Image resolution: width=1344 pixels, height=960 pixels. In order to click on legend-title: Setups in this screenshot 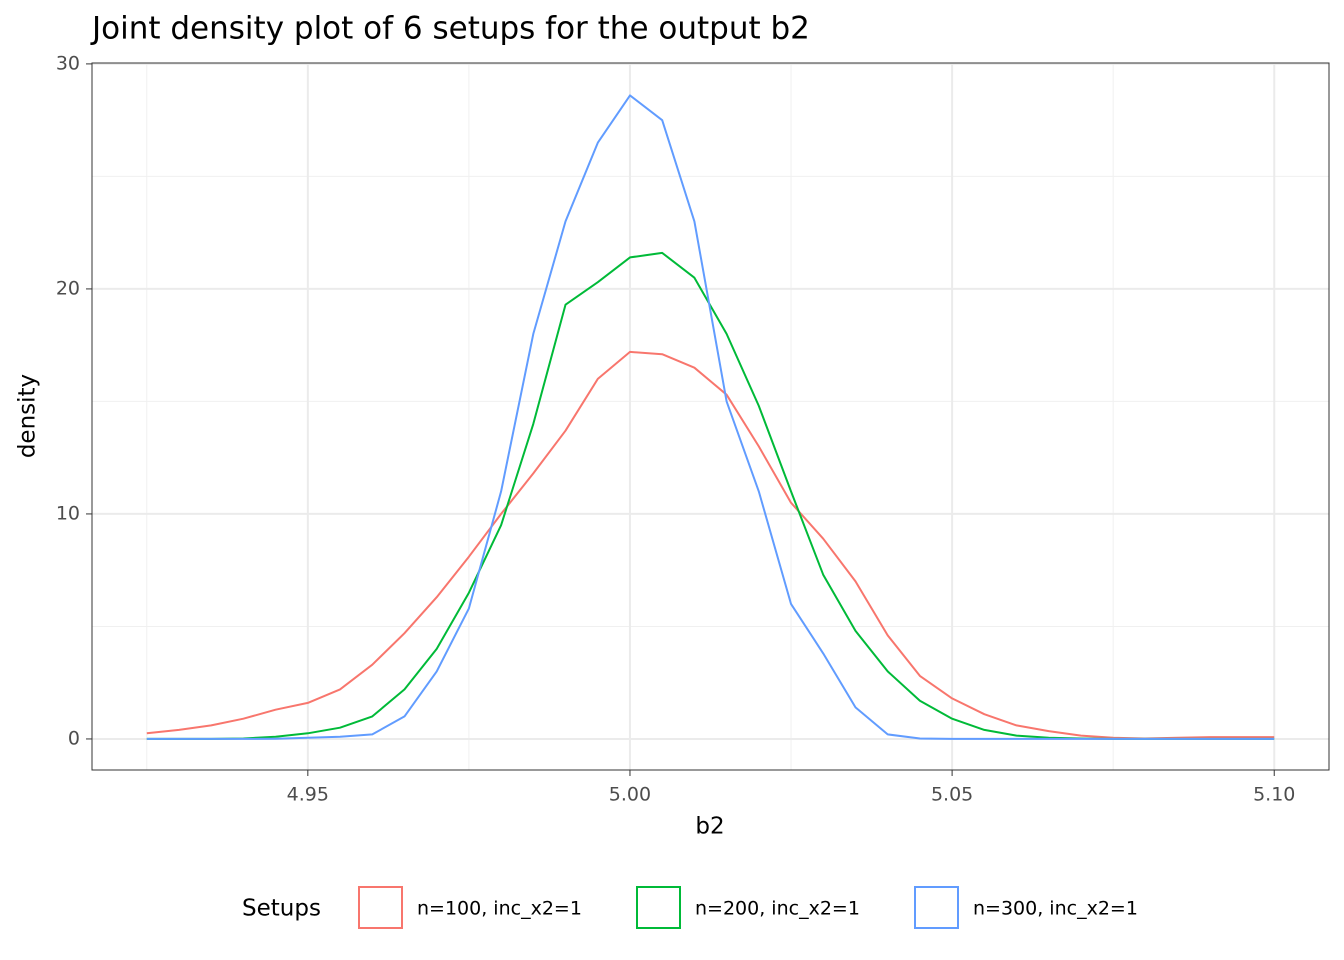, I will do `click(281, 909)`.